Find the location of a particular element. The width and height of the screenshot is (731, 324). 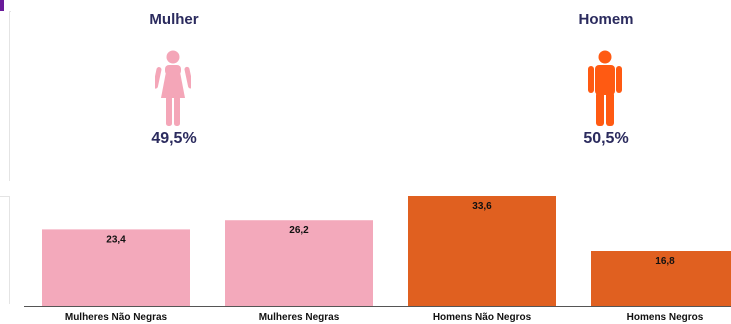

gender-mulher: Mulher is located at coordinates (174, 19).